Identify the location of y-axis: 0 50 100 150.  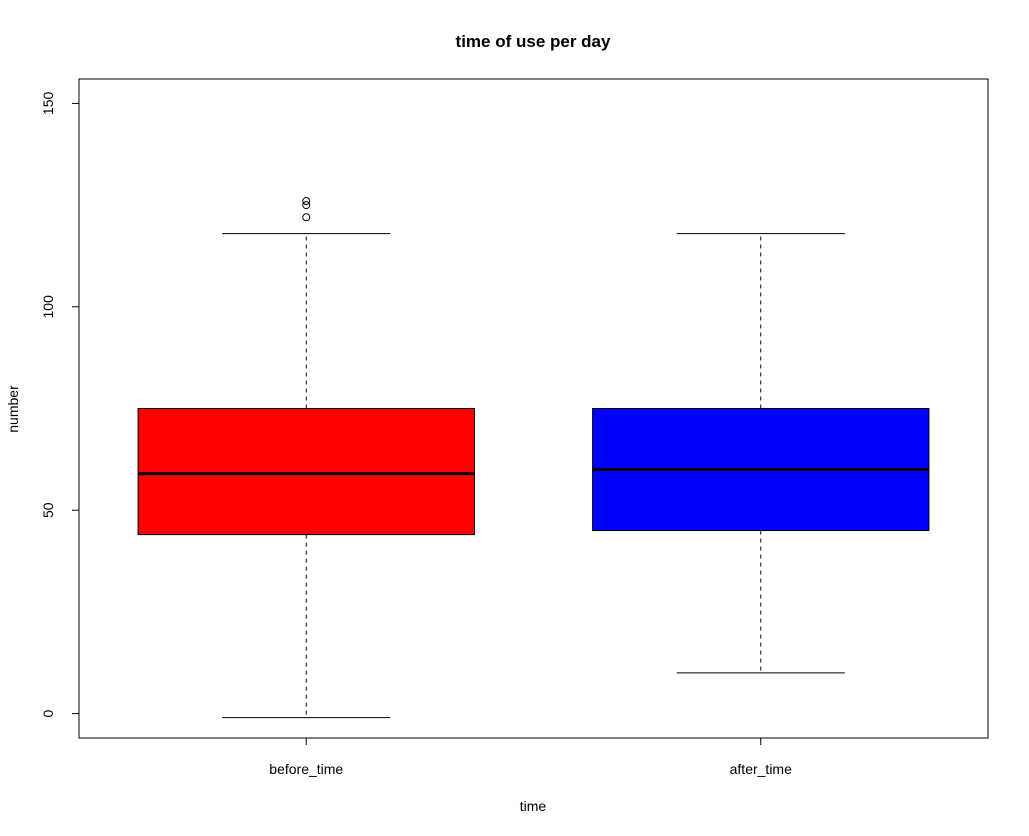
(60, 404).